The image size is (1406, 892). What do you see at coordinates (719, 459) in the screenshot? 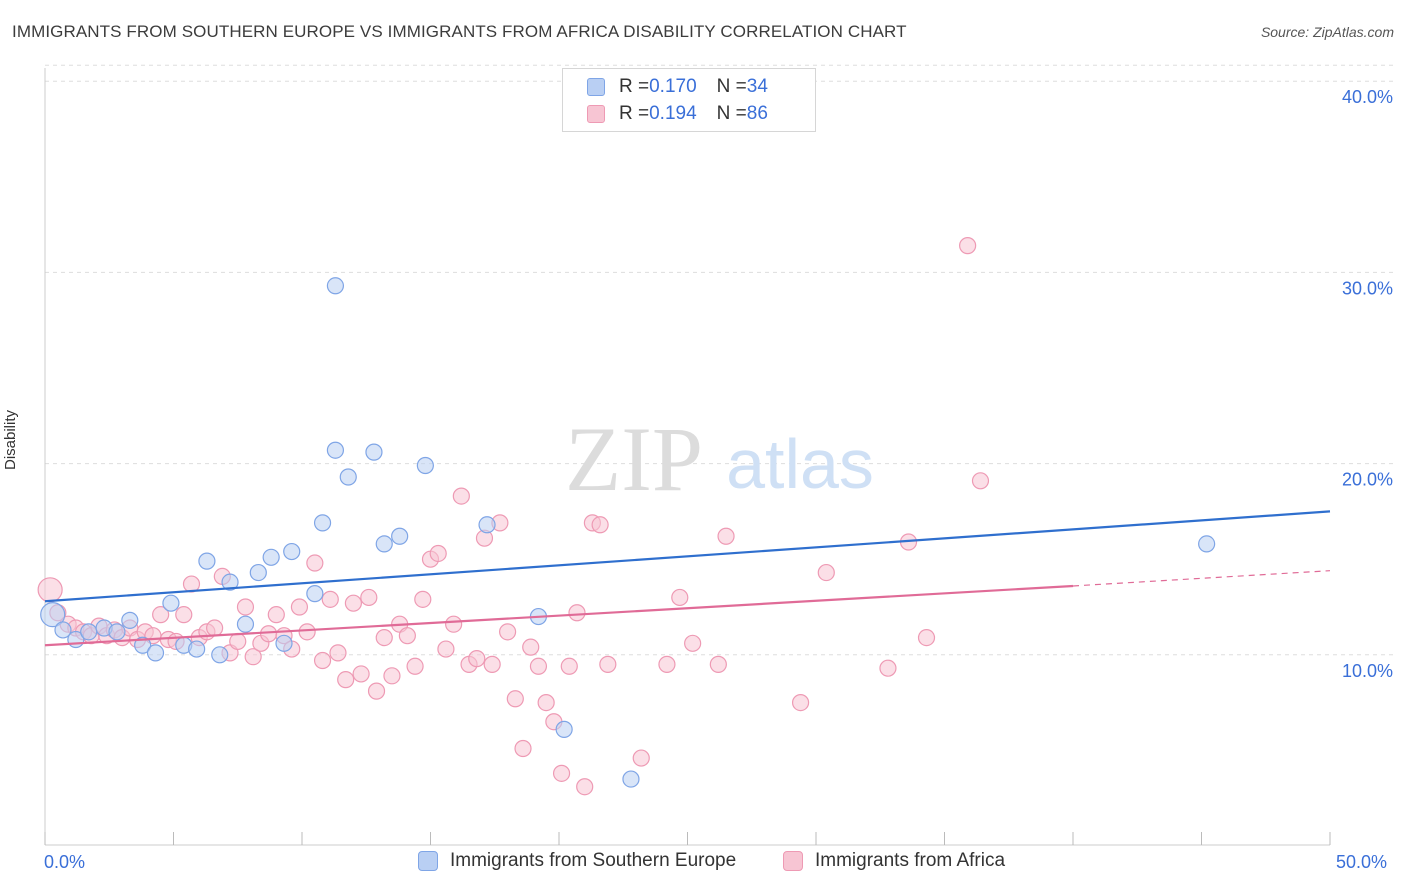
I see `watermark: ZIP atlas` at bounding box center [719, 459].